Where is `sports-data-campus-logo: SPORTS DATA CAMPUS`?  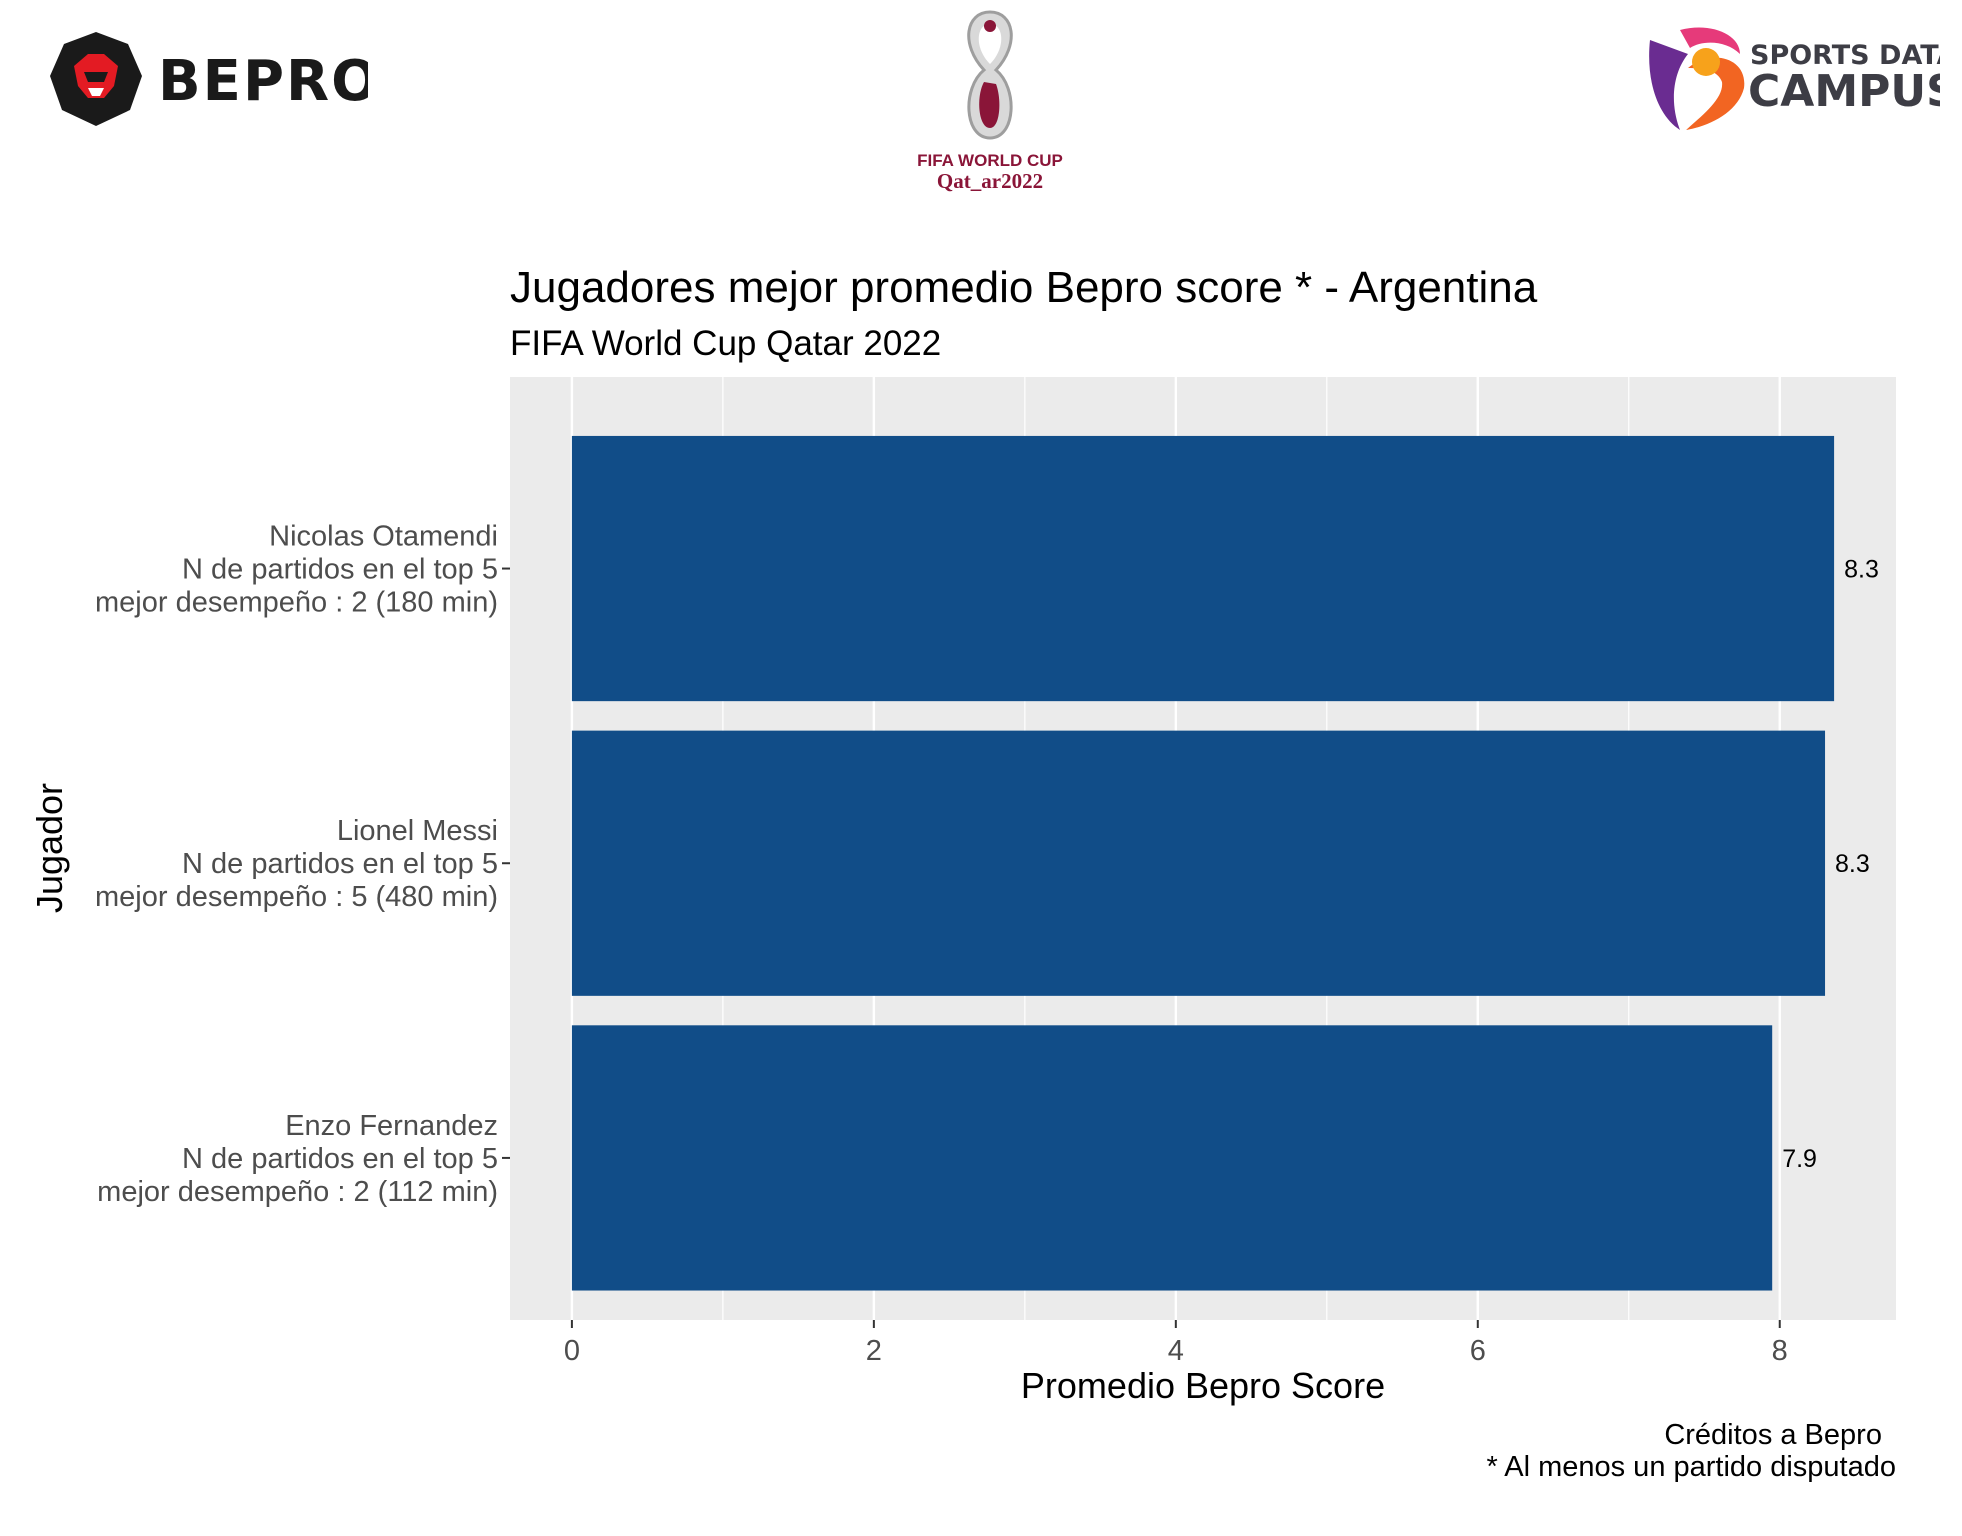 sports-data-campus-logo: SPORTS DATA CAMPUS is located at coordinates (1790, 78).